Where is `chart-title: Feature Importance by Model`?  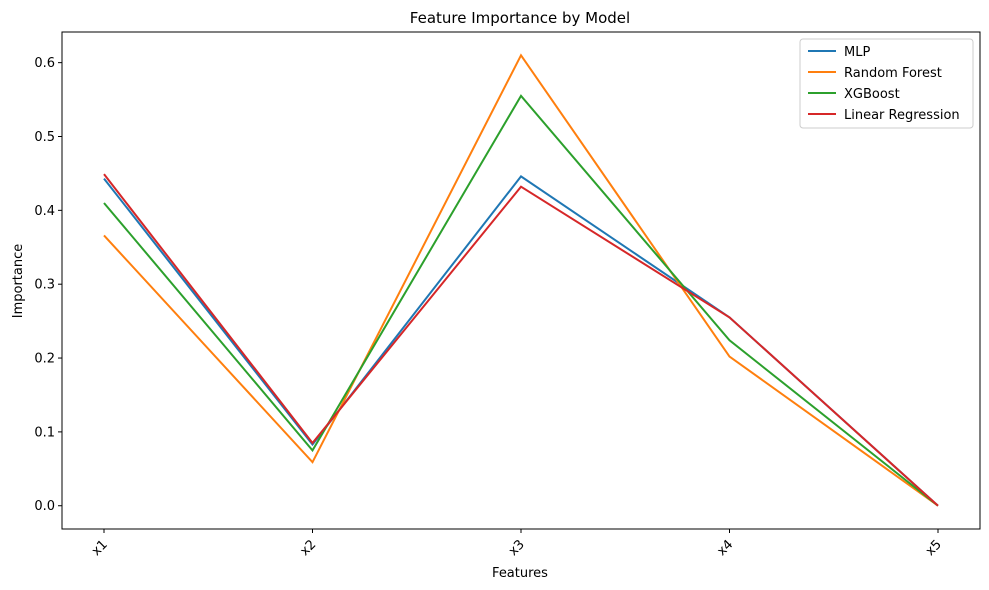 chart-title: Feature Importance by Model is located at coordinates (520, 18).